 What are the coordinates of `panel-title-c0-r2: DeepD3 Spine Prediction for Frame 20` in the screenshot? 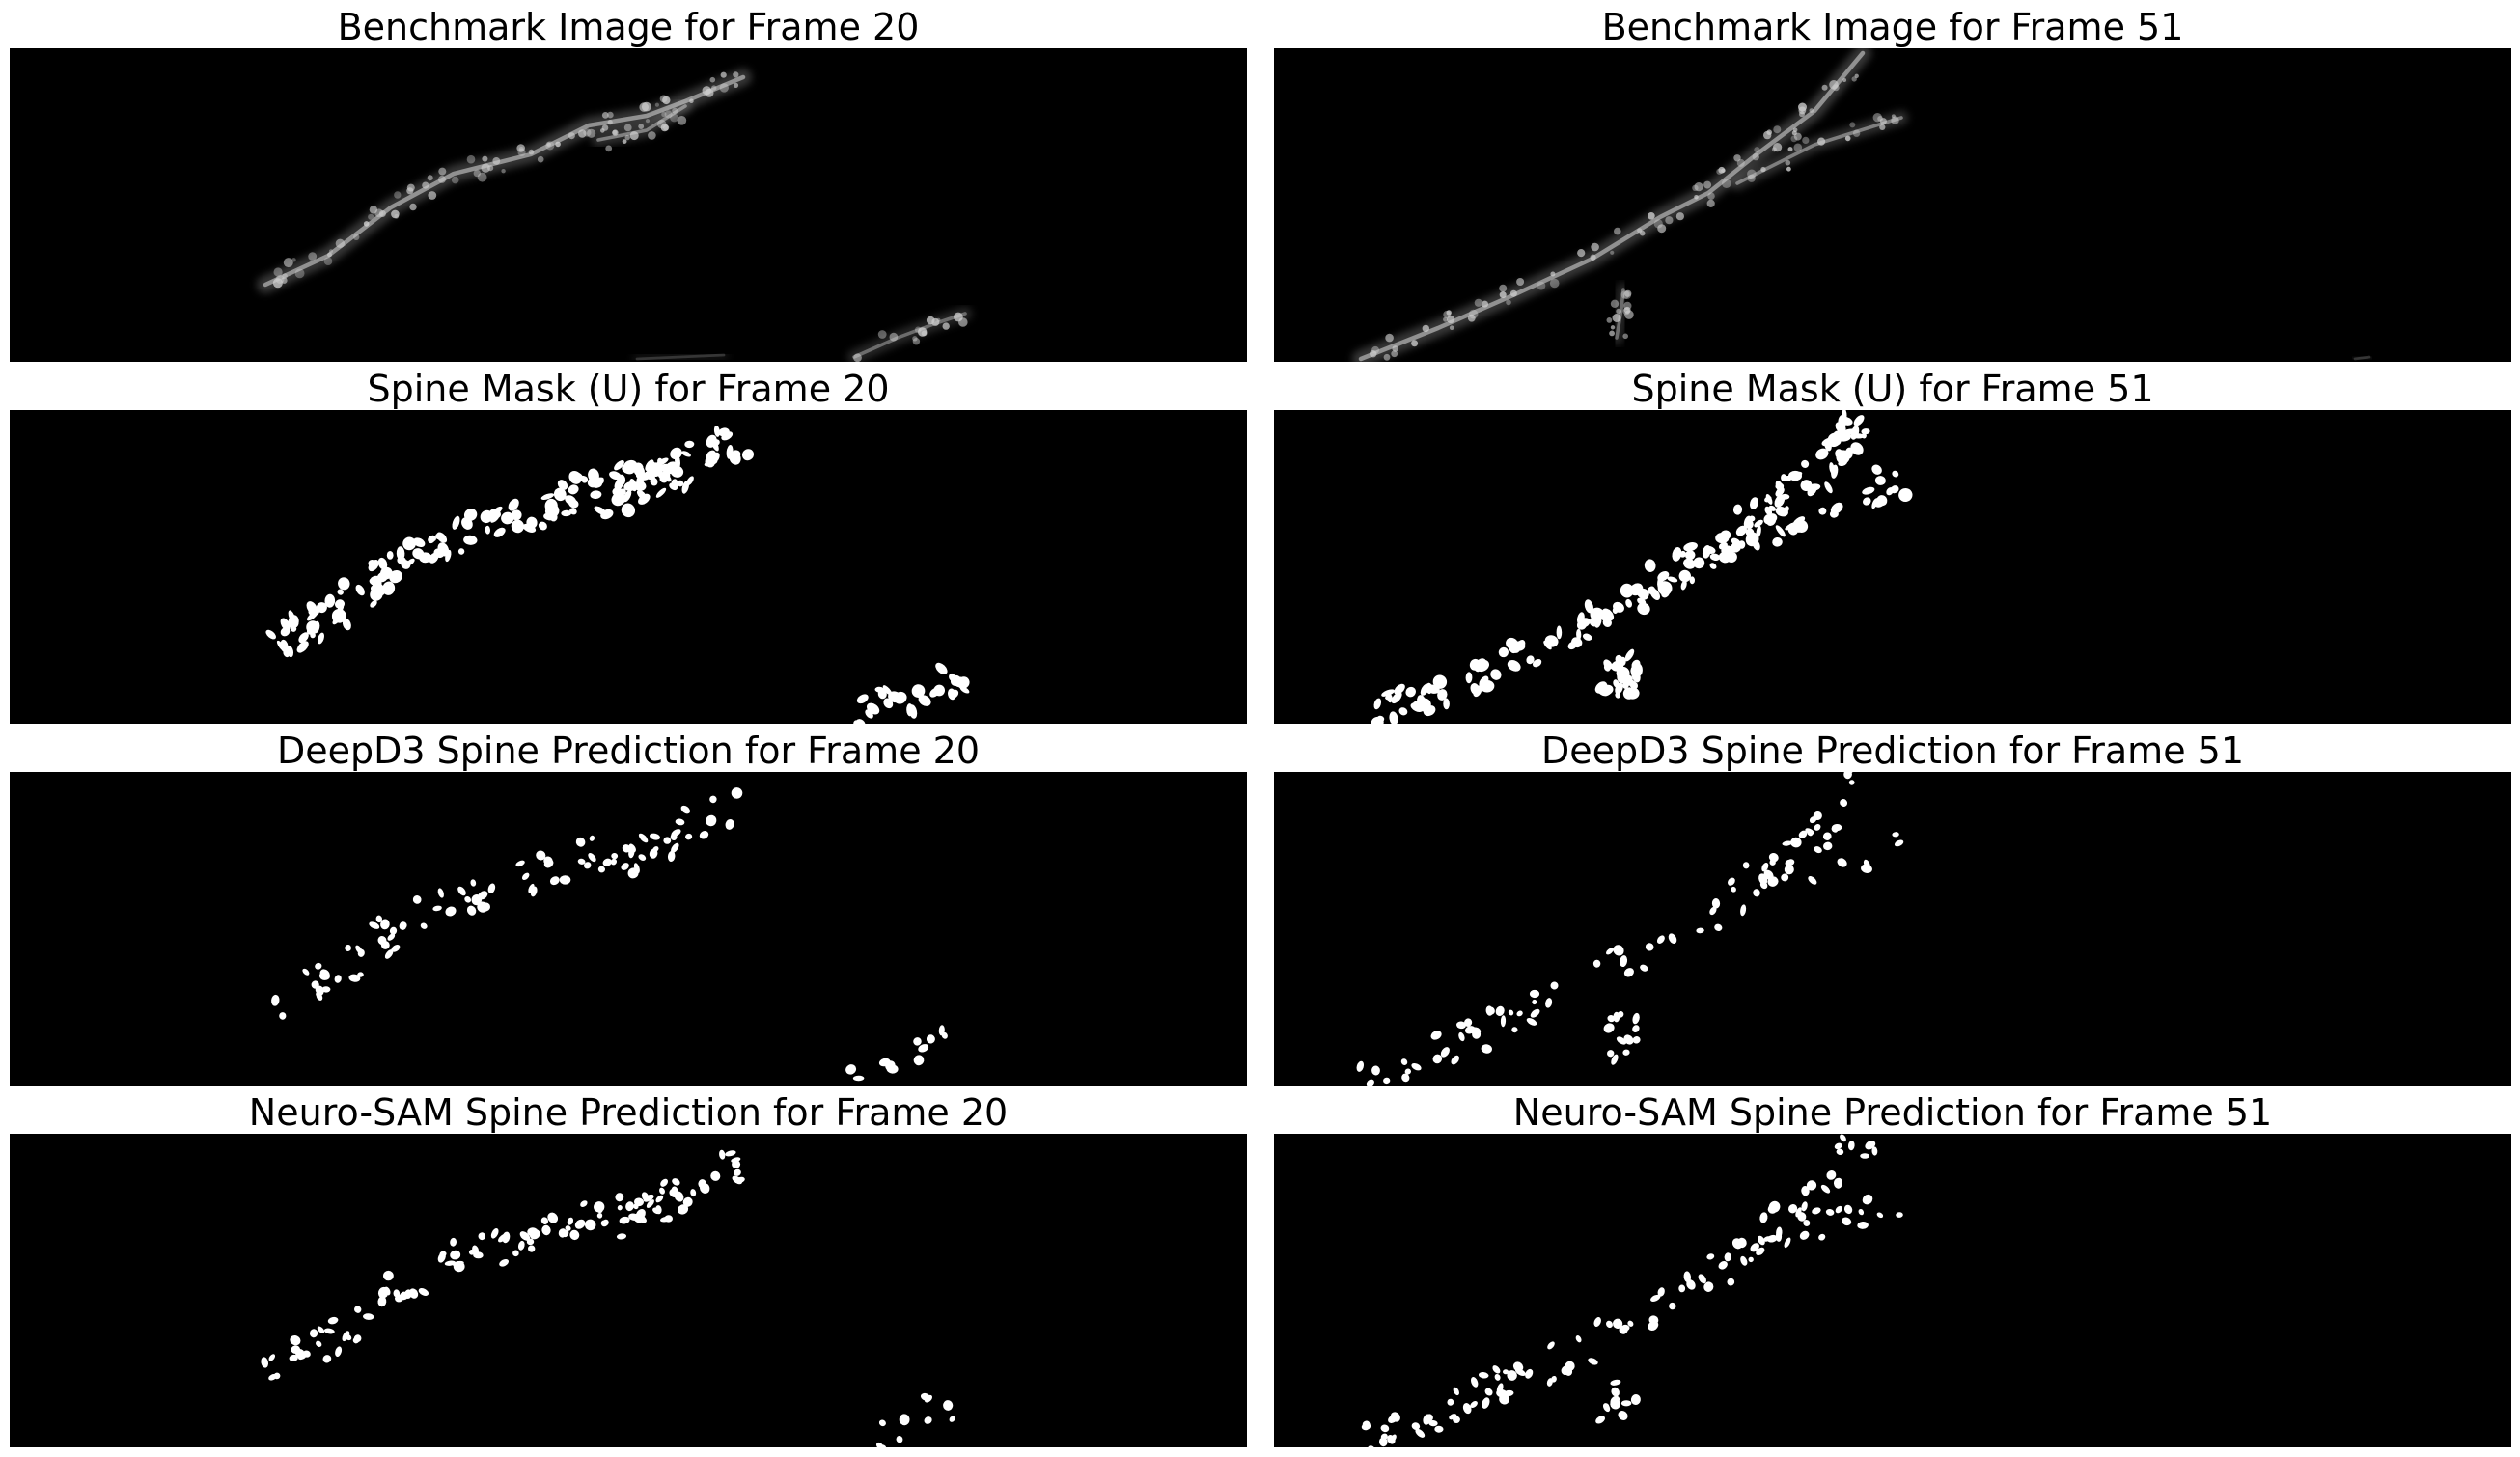 It's located at (629, 750).